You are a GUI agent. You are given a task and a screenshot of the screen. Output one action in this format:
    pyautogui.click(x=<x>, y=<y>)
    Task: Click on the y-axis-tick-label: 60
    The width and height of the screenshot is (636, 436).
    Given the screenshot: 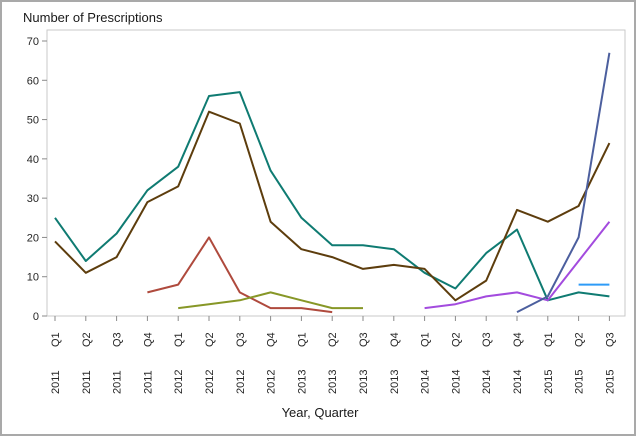 What is the action you would take?
    pyautogui.click(x=33, y=81)
    